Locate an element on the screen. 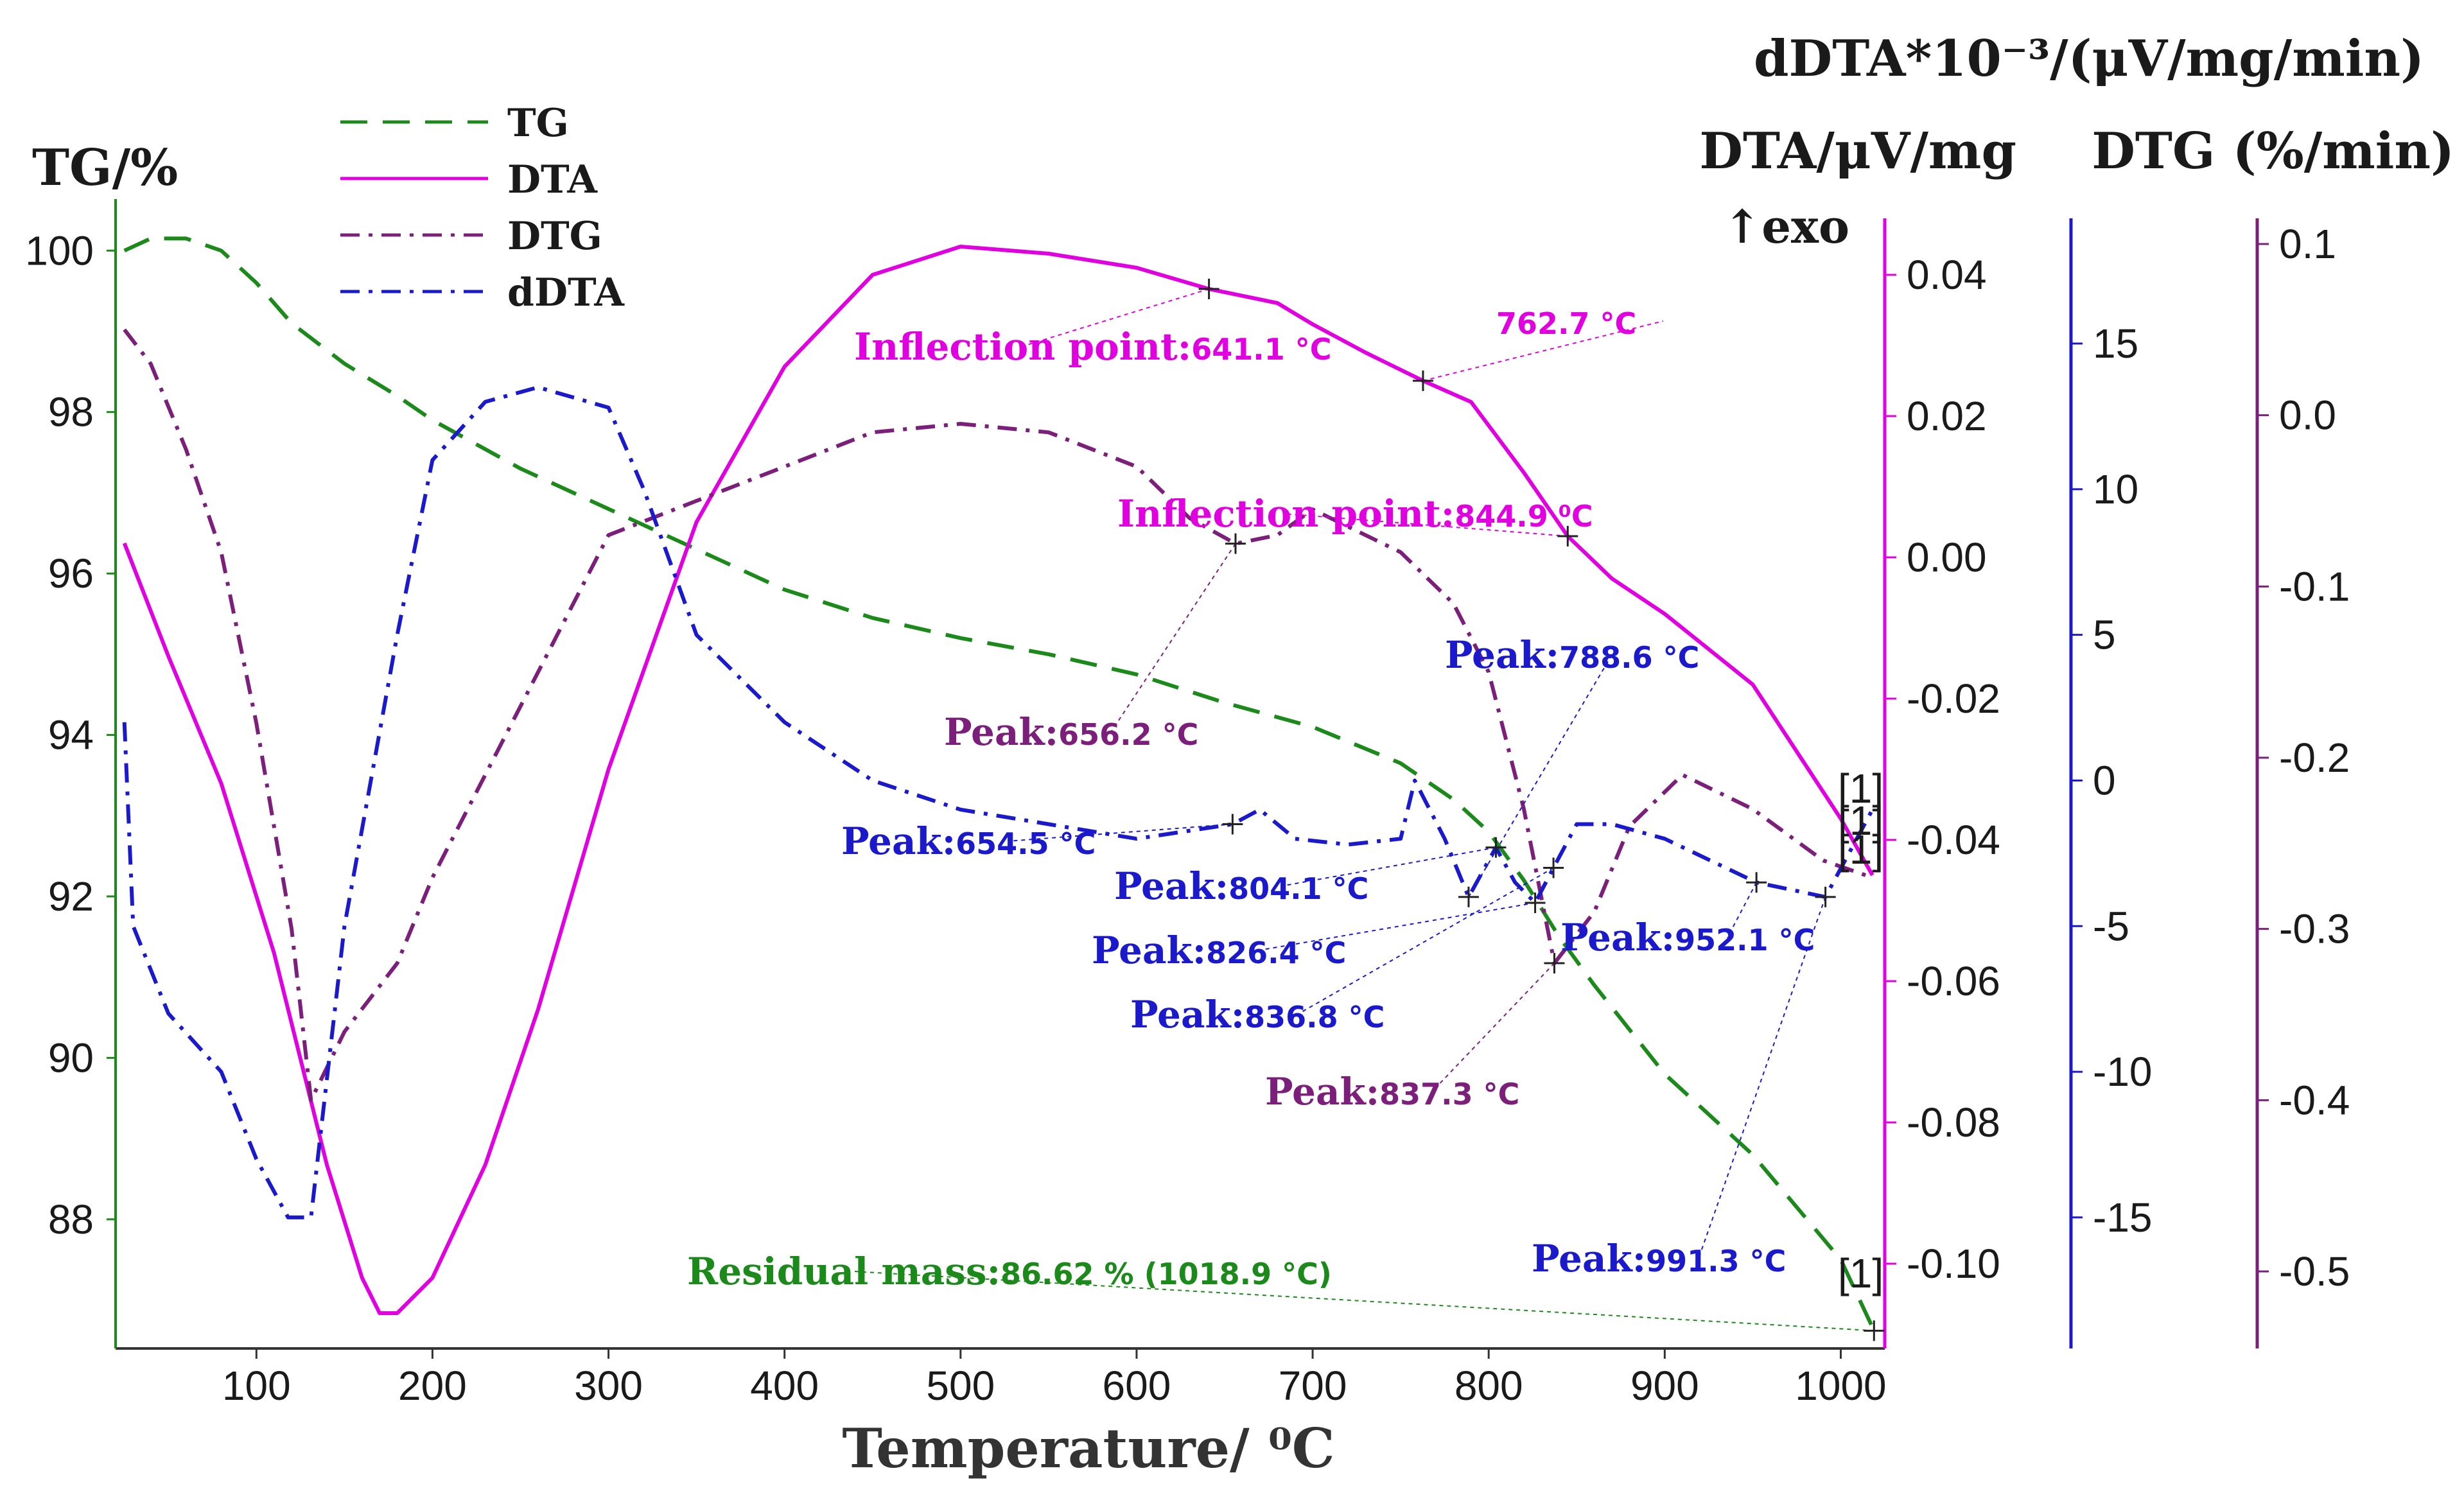 The height and width of the screenshot is (1509, 2464). annotation-label: Peak:656.2 °C is located at coordinates (1071, 732).